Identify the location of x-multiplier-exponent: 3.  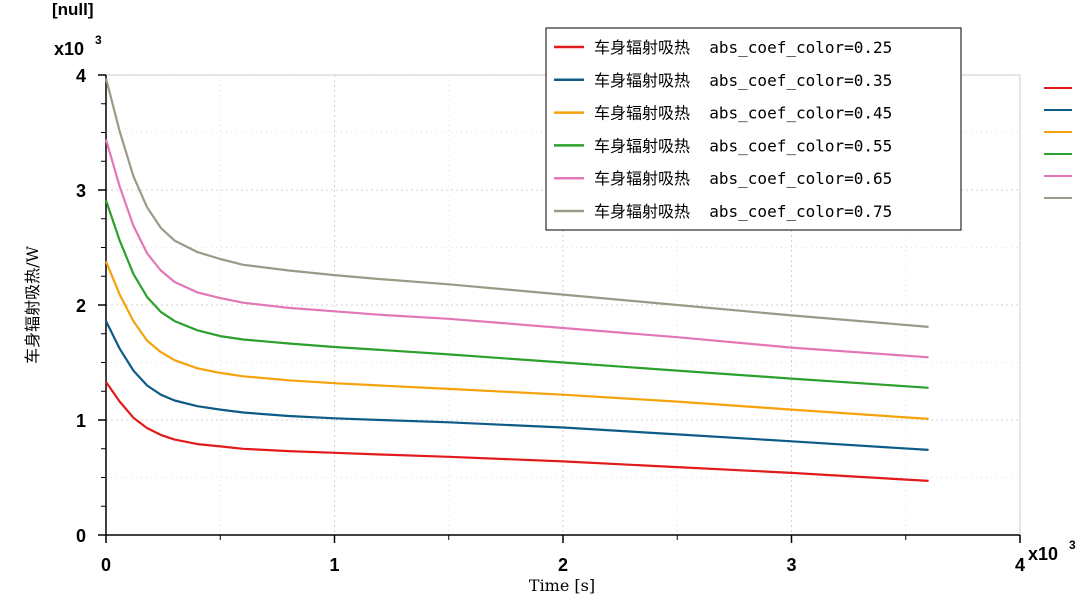
(1072, 545).